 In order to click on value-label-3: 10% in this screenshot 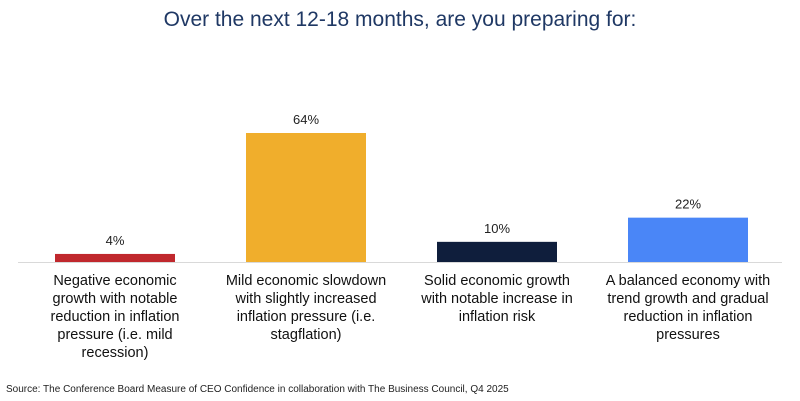, I will do `click(497, 228)`.